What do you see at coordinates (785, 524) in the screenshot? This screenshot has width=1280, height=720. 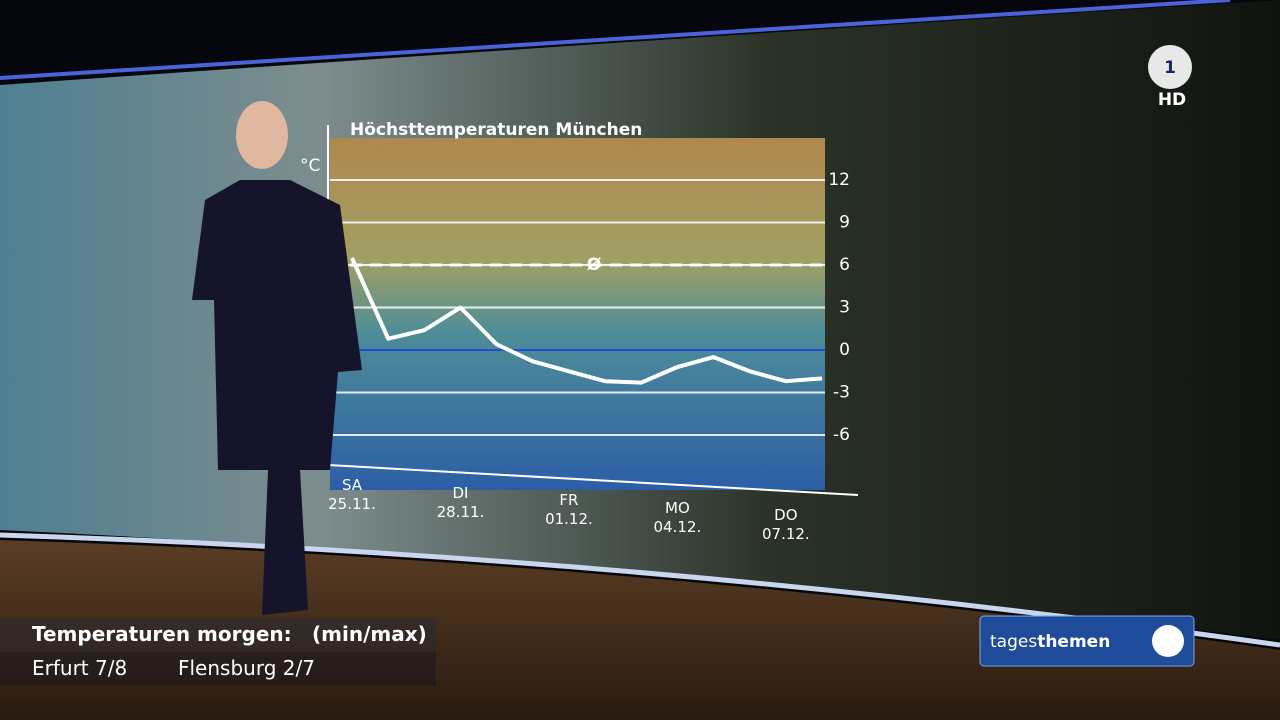 I see `x-tick-label: DO 07.12.` at bounding box center [785, 524].